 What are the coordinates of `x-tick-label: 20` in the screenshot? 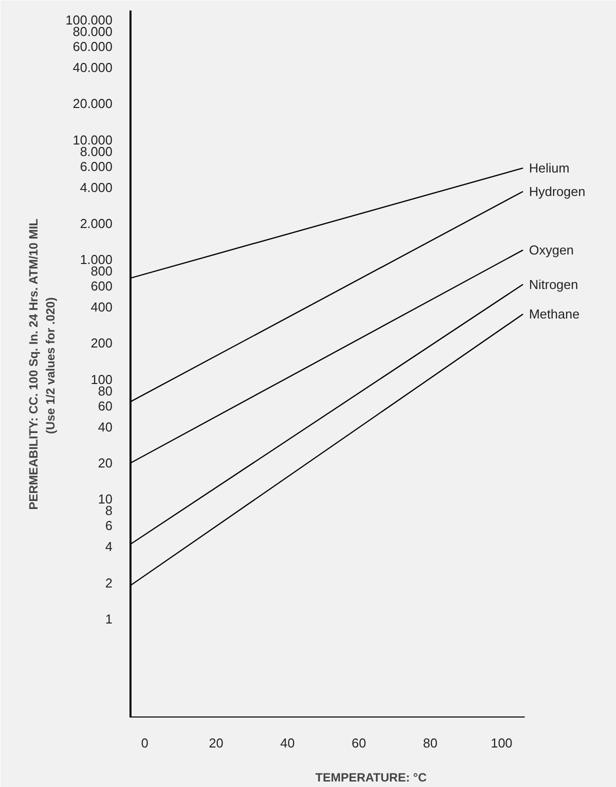 It's located at (216, 743).